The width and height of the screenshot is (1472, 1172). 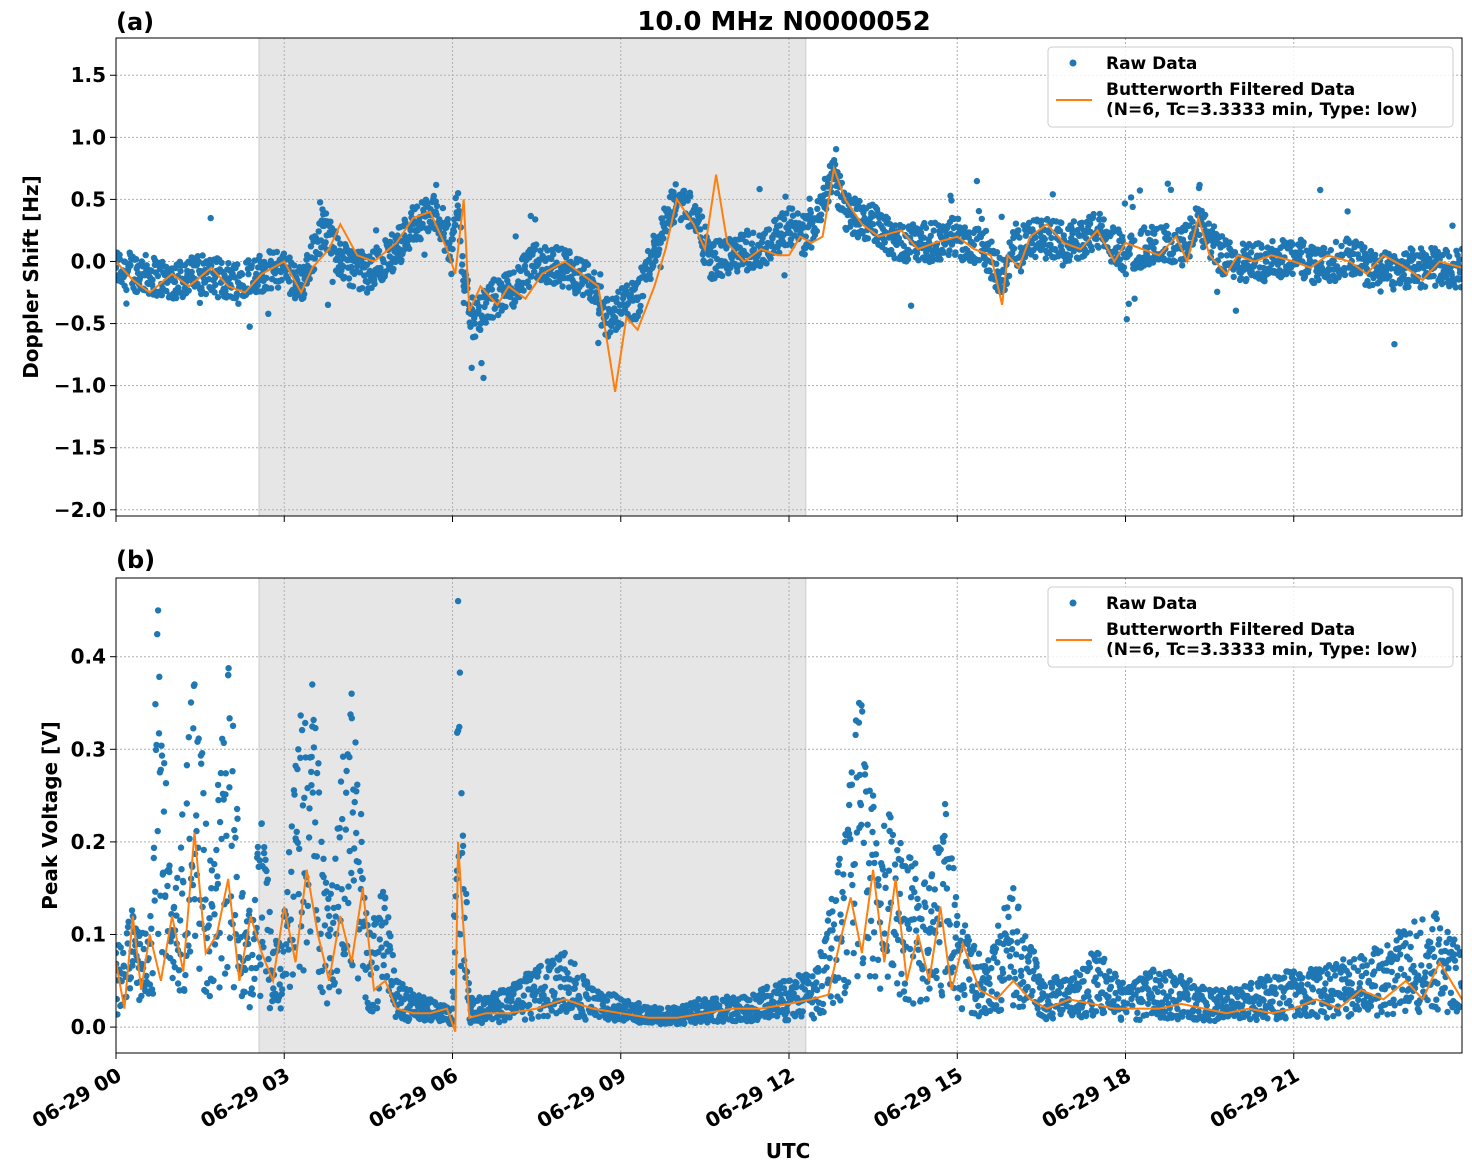 I want to click on y-tick-label: 0.0, so click(x=88, y=261).